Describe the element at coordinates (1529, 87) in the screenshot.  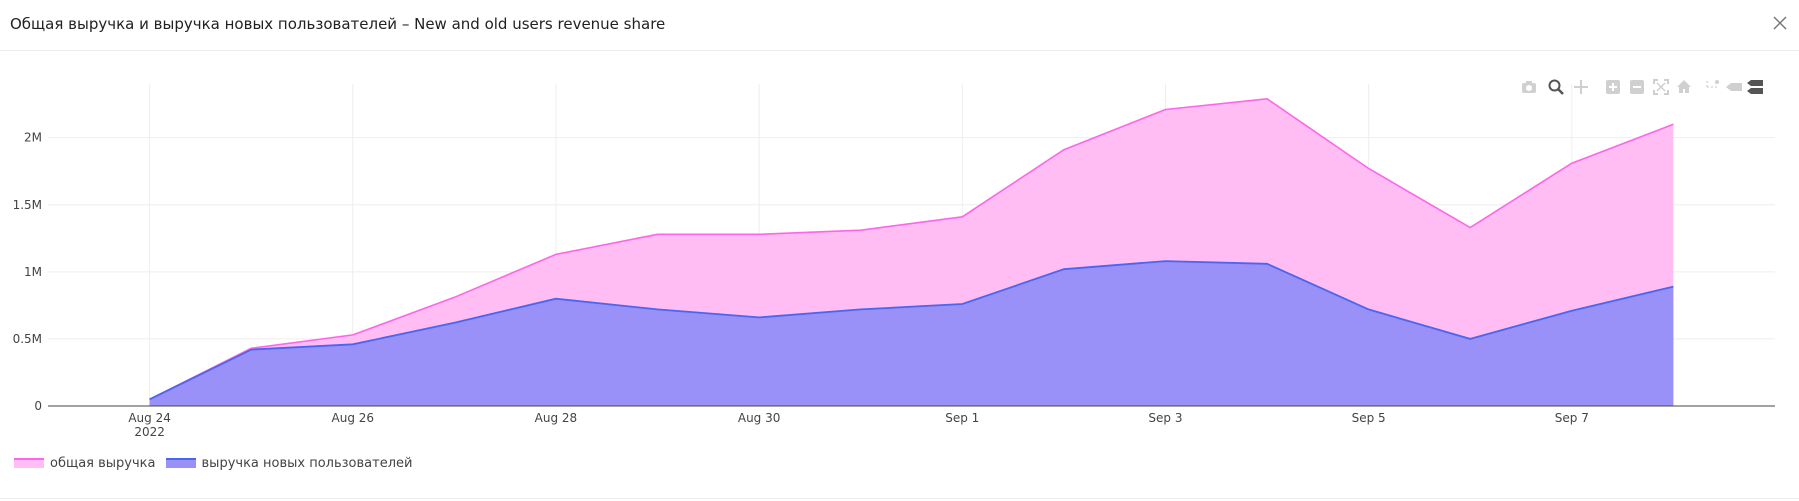
I see `camera-icon` at that location.